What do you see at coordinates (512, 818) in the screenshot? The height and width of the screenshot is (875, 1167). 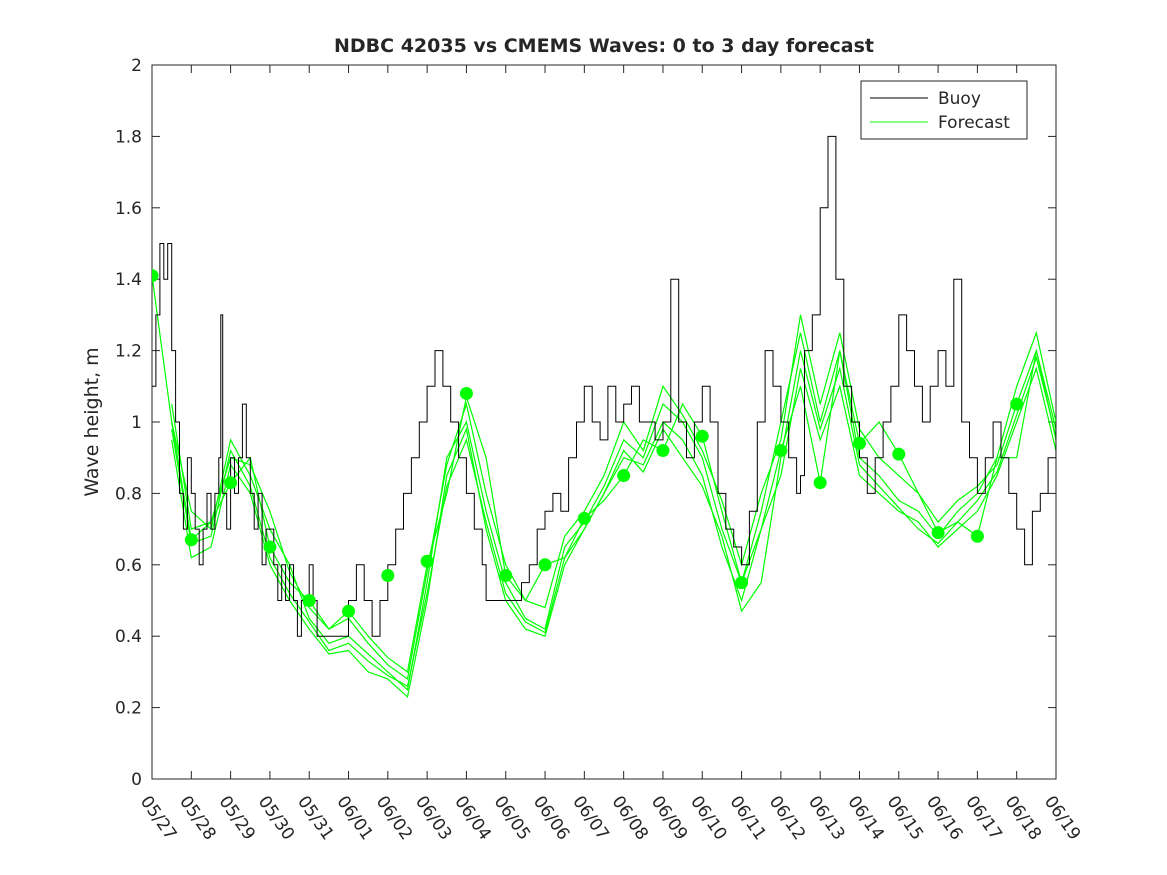 I see `x-tick-label: 06/05` at bounding box center [512, 818].